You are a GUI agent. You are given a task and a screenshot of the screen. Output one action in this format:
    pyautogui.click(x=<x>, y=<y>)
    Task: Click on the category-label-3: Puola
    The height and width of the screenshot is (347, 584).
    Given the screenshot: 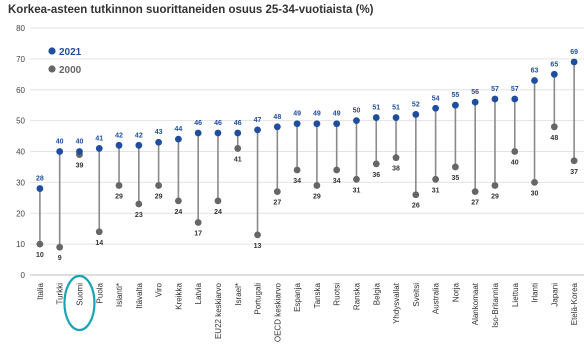 What is the action you would take?
    pyautogui.click(x=99, y=292)
    